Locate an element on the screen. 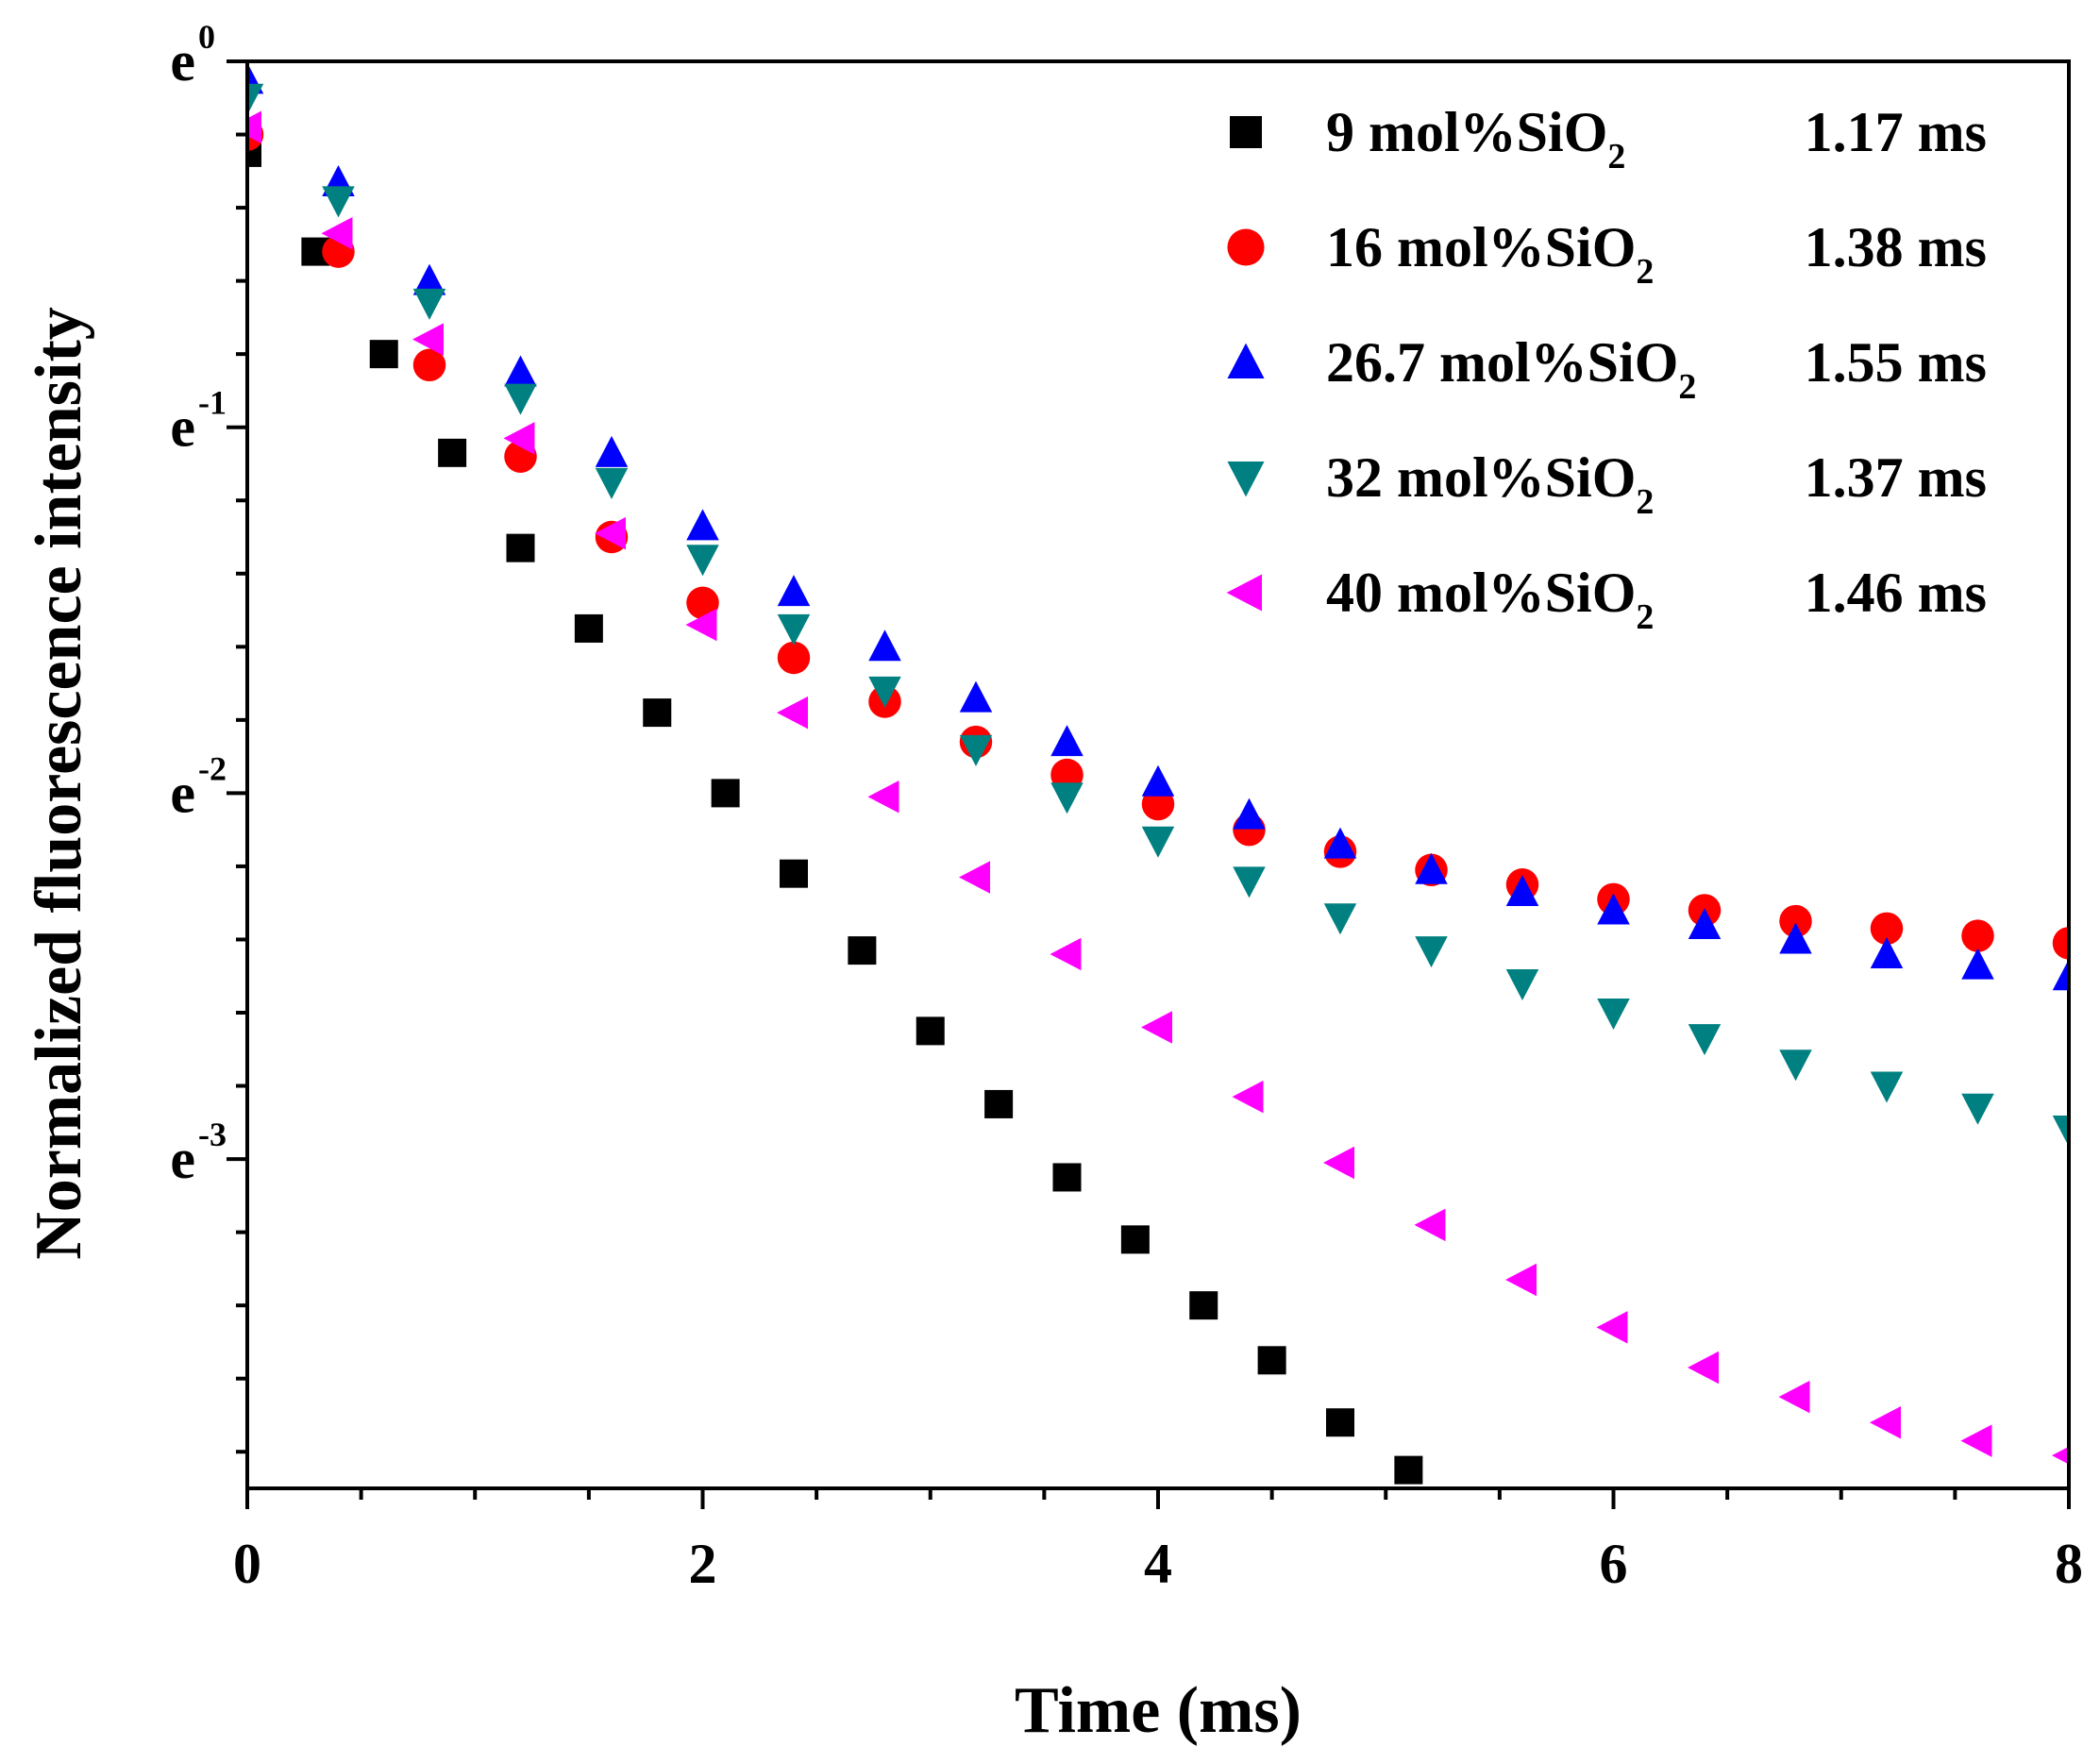  legend-entry: 26.7 mol%SiO2 1.55 ms is located at coordinates (1607, 369).